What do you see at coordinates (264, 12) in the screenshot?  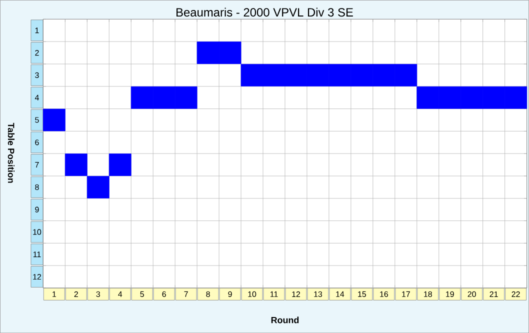 I see `chart-title: Beaumaris - 2000 VPVL Div 3 SE` at bounding box center [264, 12].